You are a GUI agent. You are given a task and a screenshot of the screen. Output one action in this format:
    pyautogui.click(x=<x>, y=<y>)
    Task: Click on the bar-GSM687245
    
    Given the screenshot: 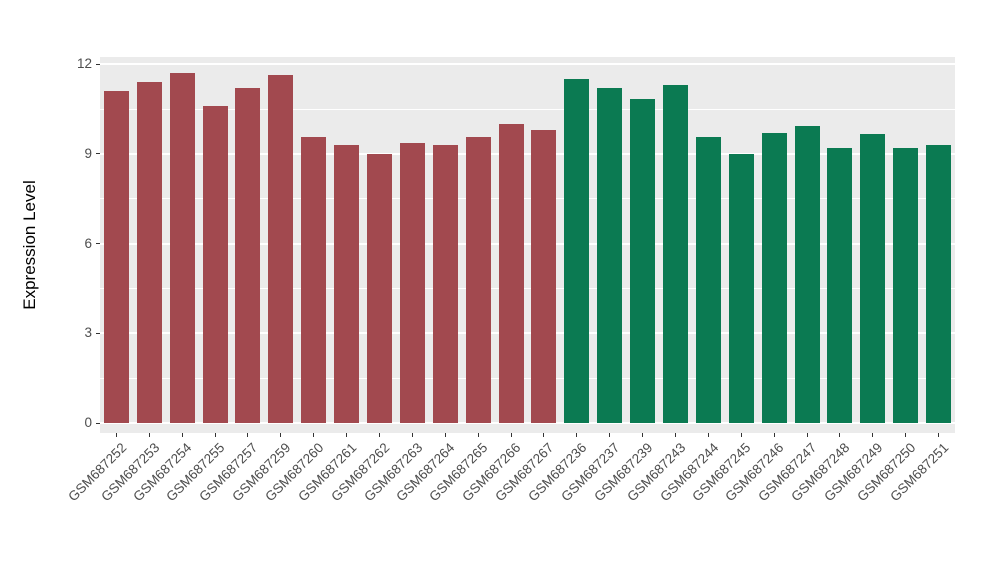 What is the action you would take?
    pyautogui.click(x=741, y=288)
    